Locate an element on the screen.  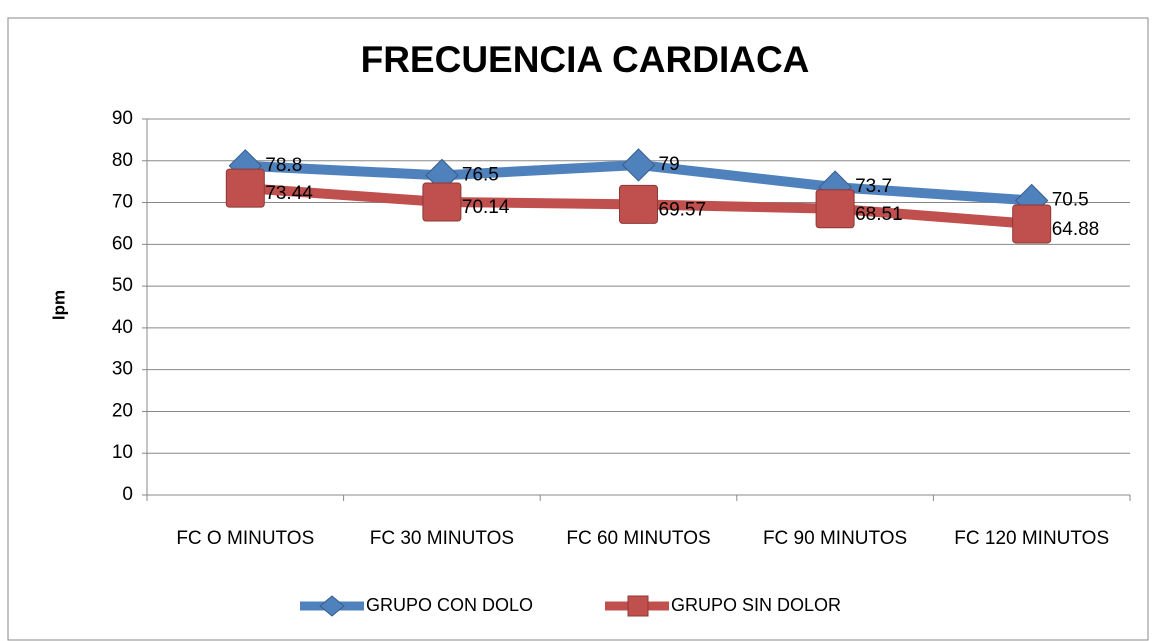
legend-label: GRUPO SIN DOLOR is located at coordinates (756, 605).